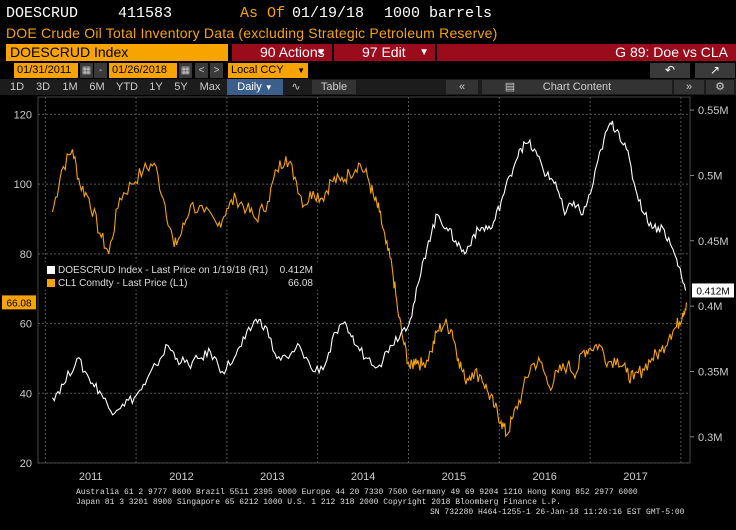  I want to click on period-5y: 5Y, so click(181, 87).